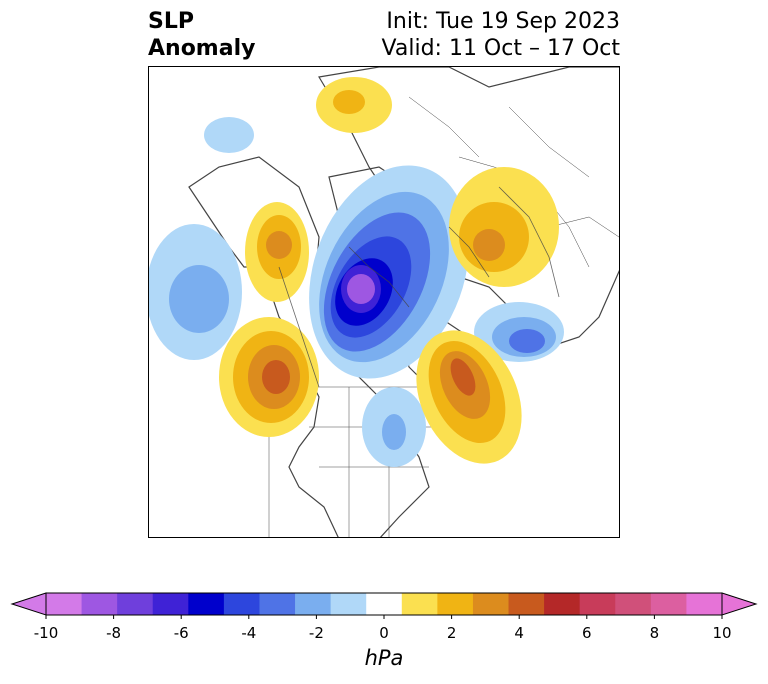 The height and width of the screenshot is (684, 768). What do you see at coordinates (114, 633) in the screenshot?
I see `colorbar-tick-label: -8` at bounding box center [114, 633].